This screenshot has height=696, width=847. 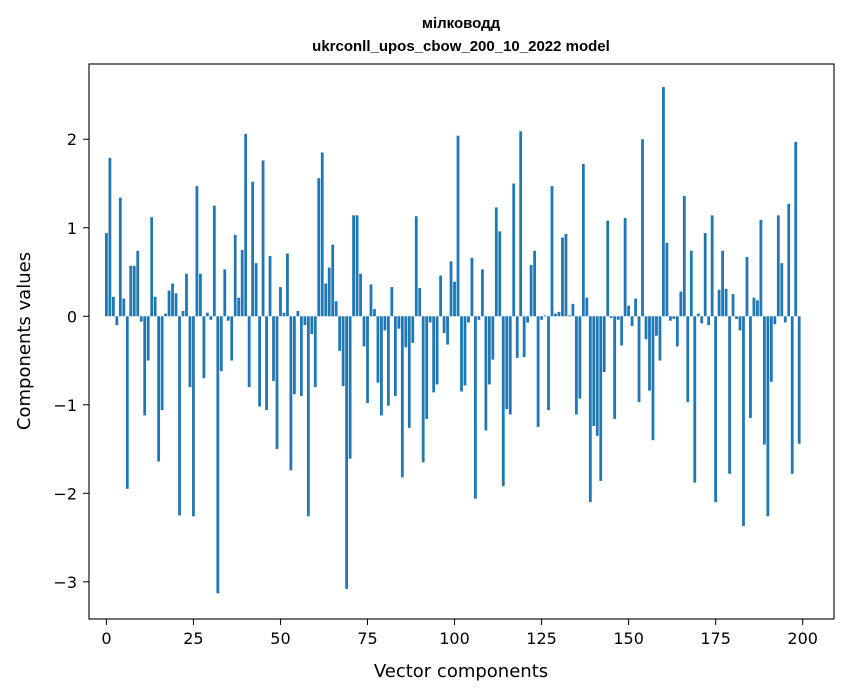 I want to click on x-tick-label: 200, so click(x=802, y=638).